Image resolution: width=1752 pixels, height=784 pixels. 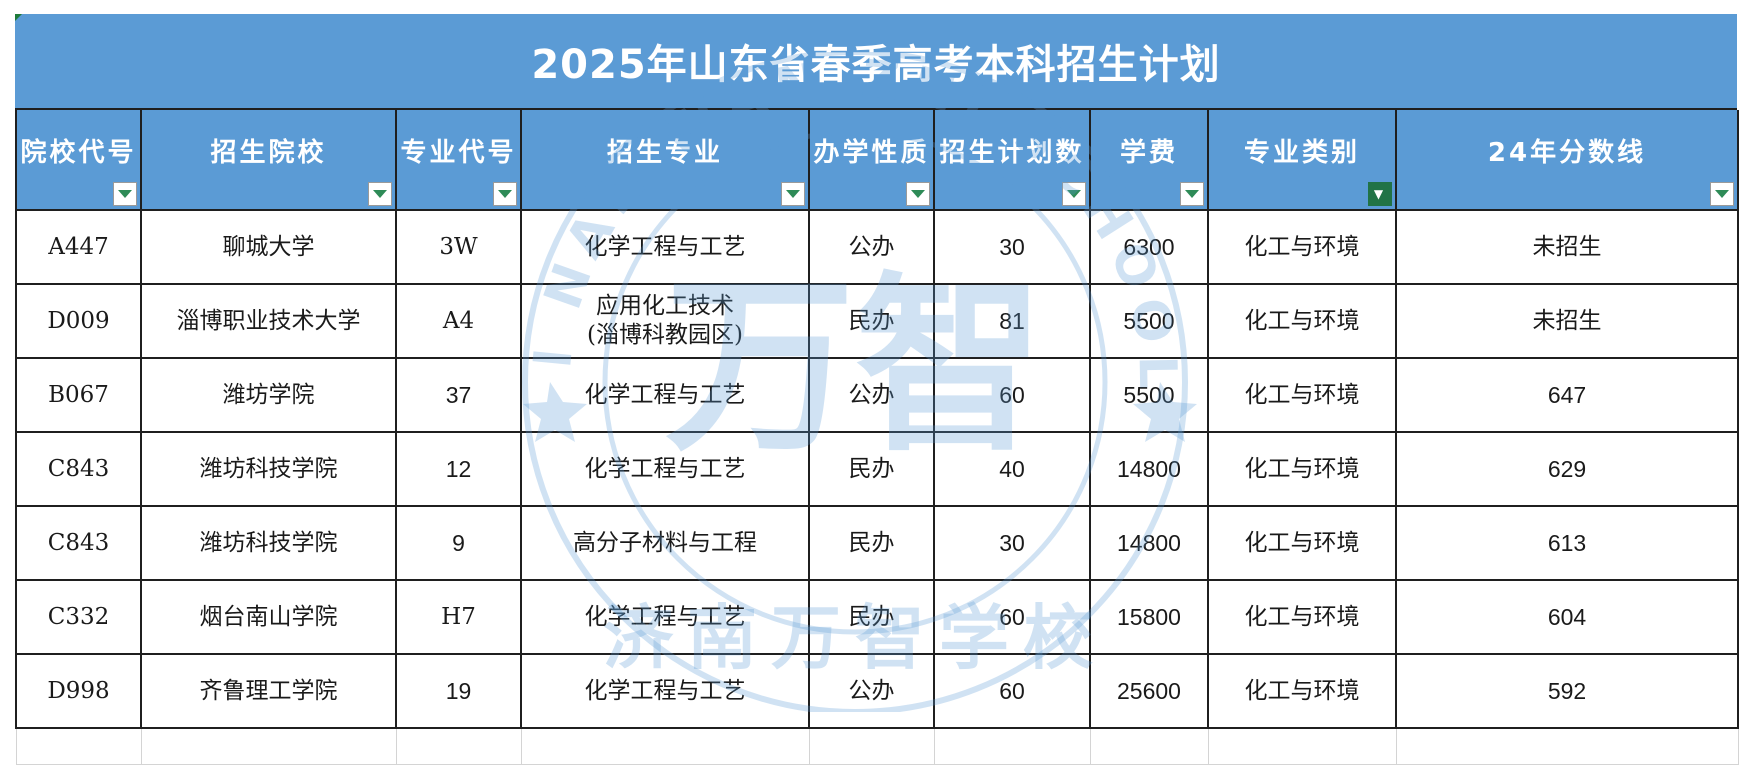 I want to click on major-code-cell: 12, so click(x=458, y=469).